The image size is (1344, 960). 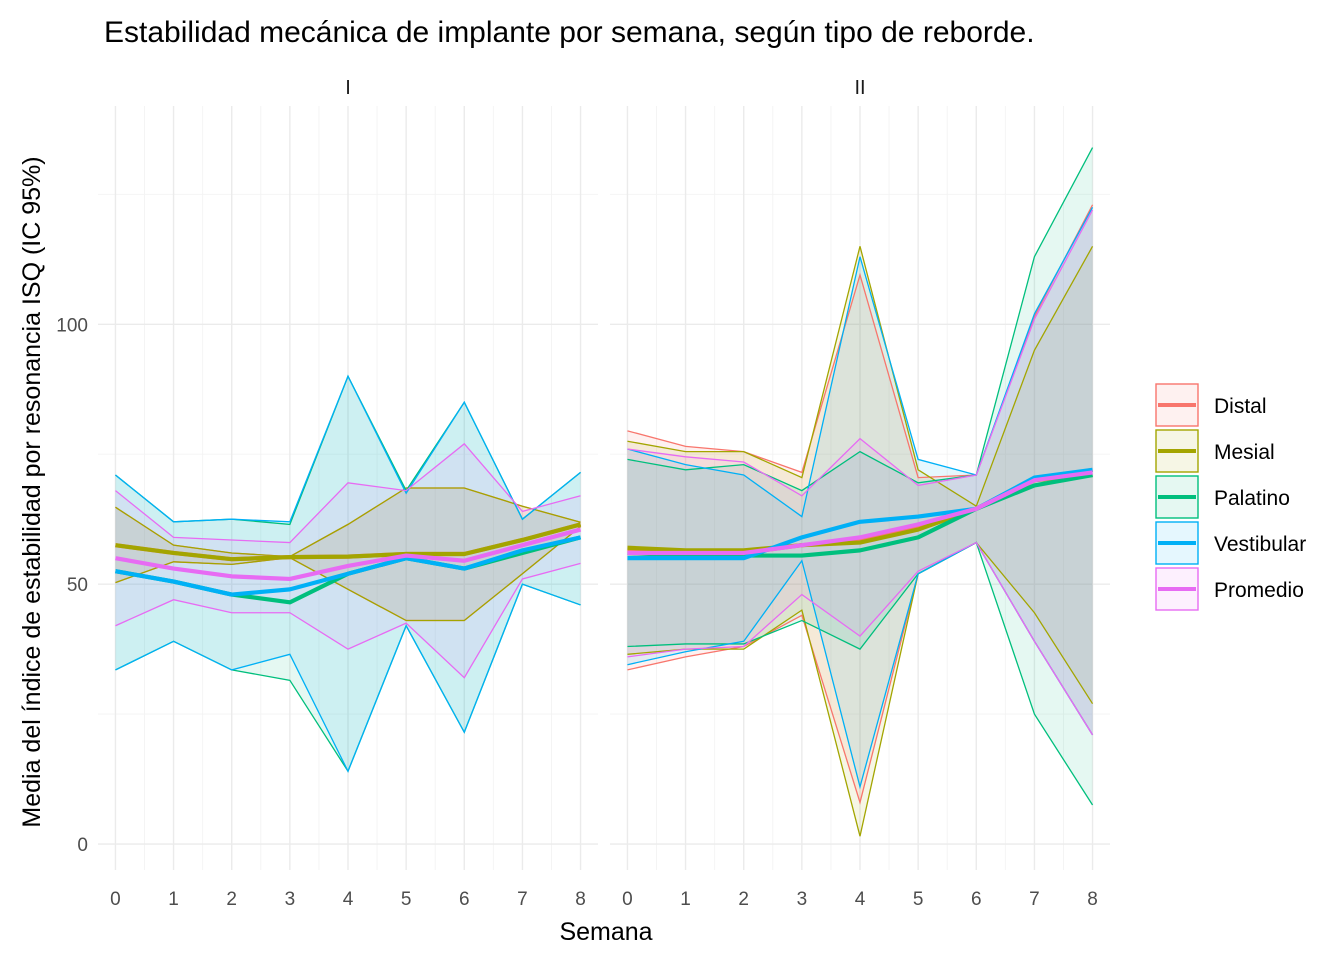 What do you see at coordinates (1240, 406) in the screenshot?
I see `legend-label: Distal` at bounding box center [1240, 406].